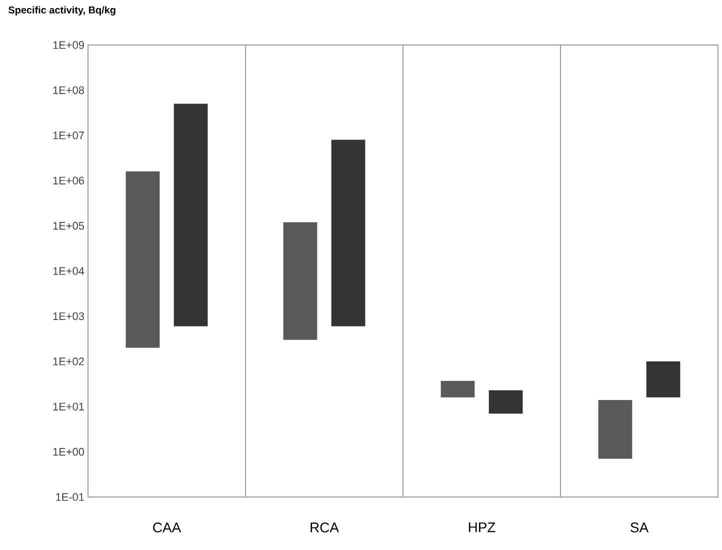  I want to click on y-tick-label: 1E-01, so click(70, 497).